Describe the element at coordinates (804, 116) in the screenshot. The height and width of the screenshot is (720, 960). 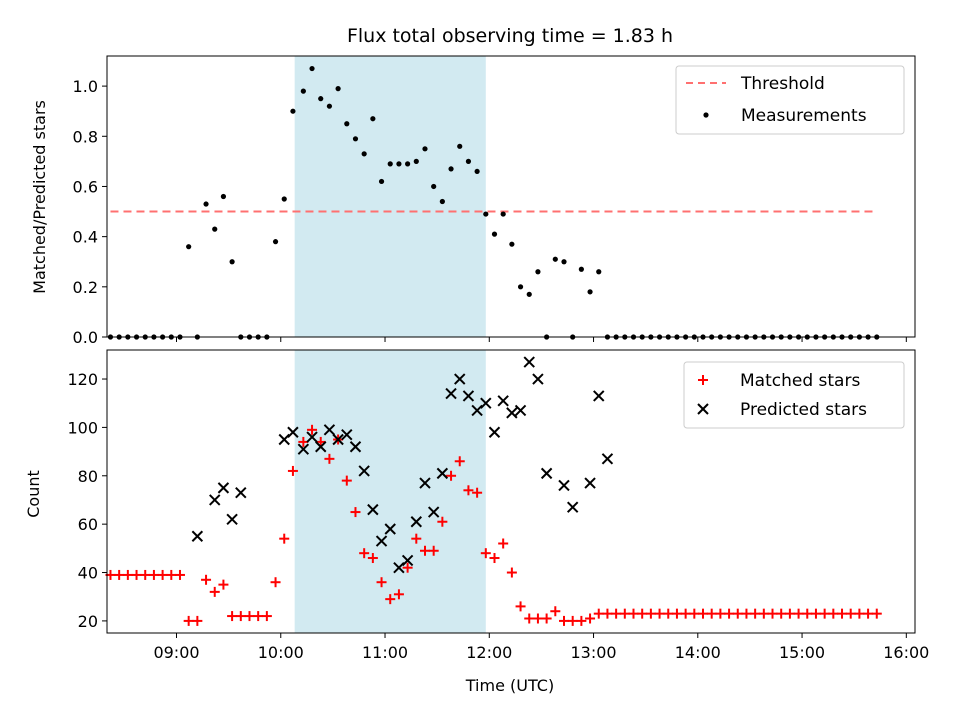
I see `legend-measurements-label: Measurements` at that location.